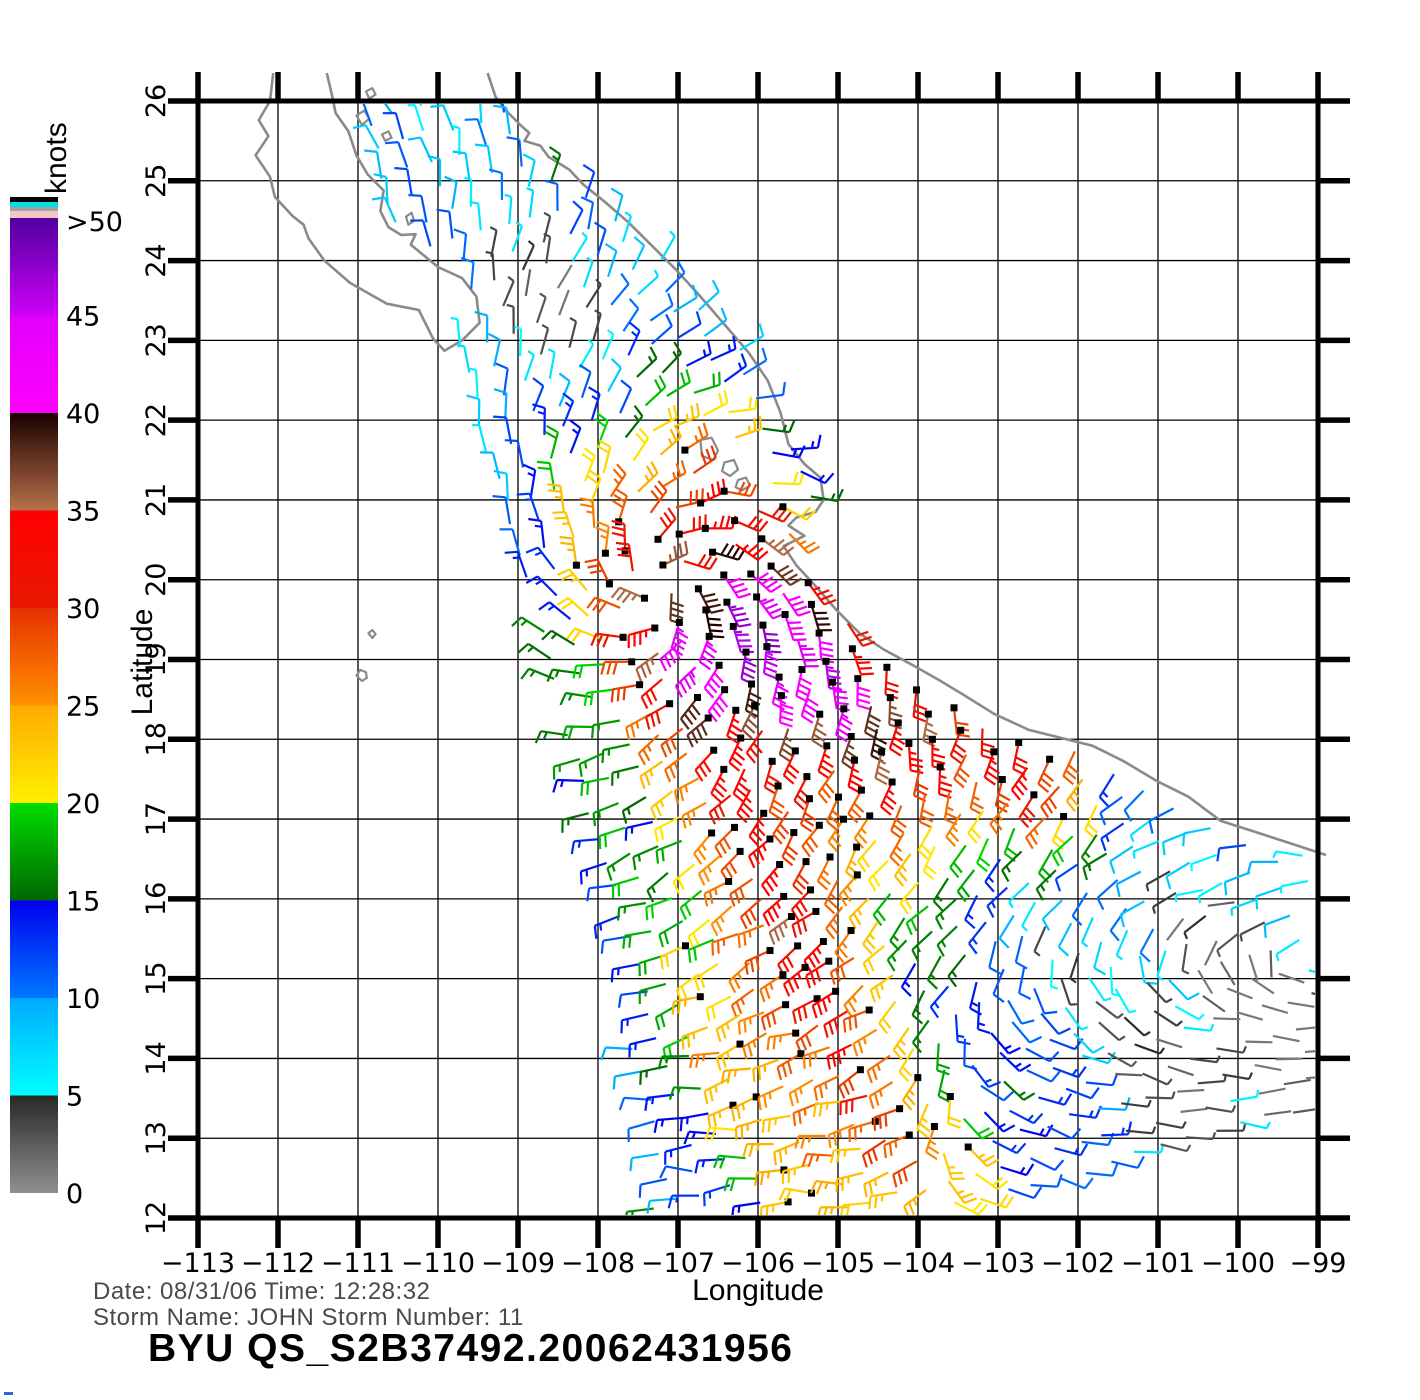  What do you see at coordinates (758, 1290) in the screenshot?
I see `x-axis-title: Longitude` at bounding box center [758, 1290].